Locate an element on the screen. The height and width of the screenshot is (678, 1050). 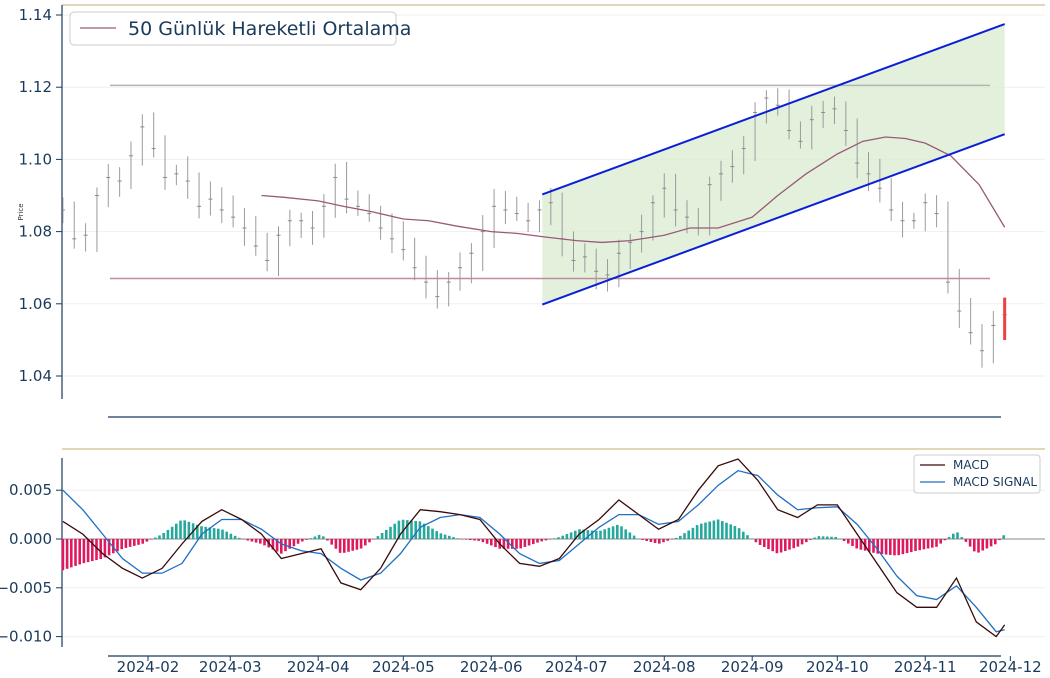
macd-legend-label: MACD is located at coordinates (971, 465).